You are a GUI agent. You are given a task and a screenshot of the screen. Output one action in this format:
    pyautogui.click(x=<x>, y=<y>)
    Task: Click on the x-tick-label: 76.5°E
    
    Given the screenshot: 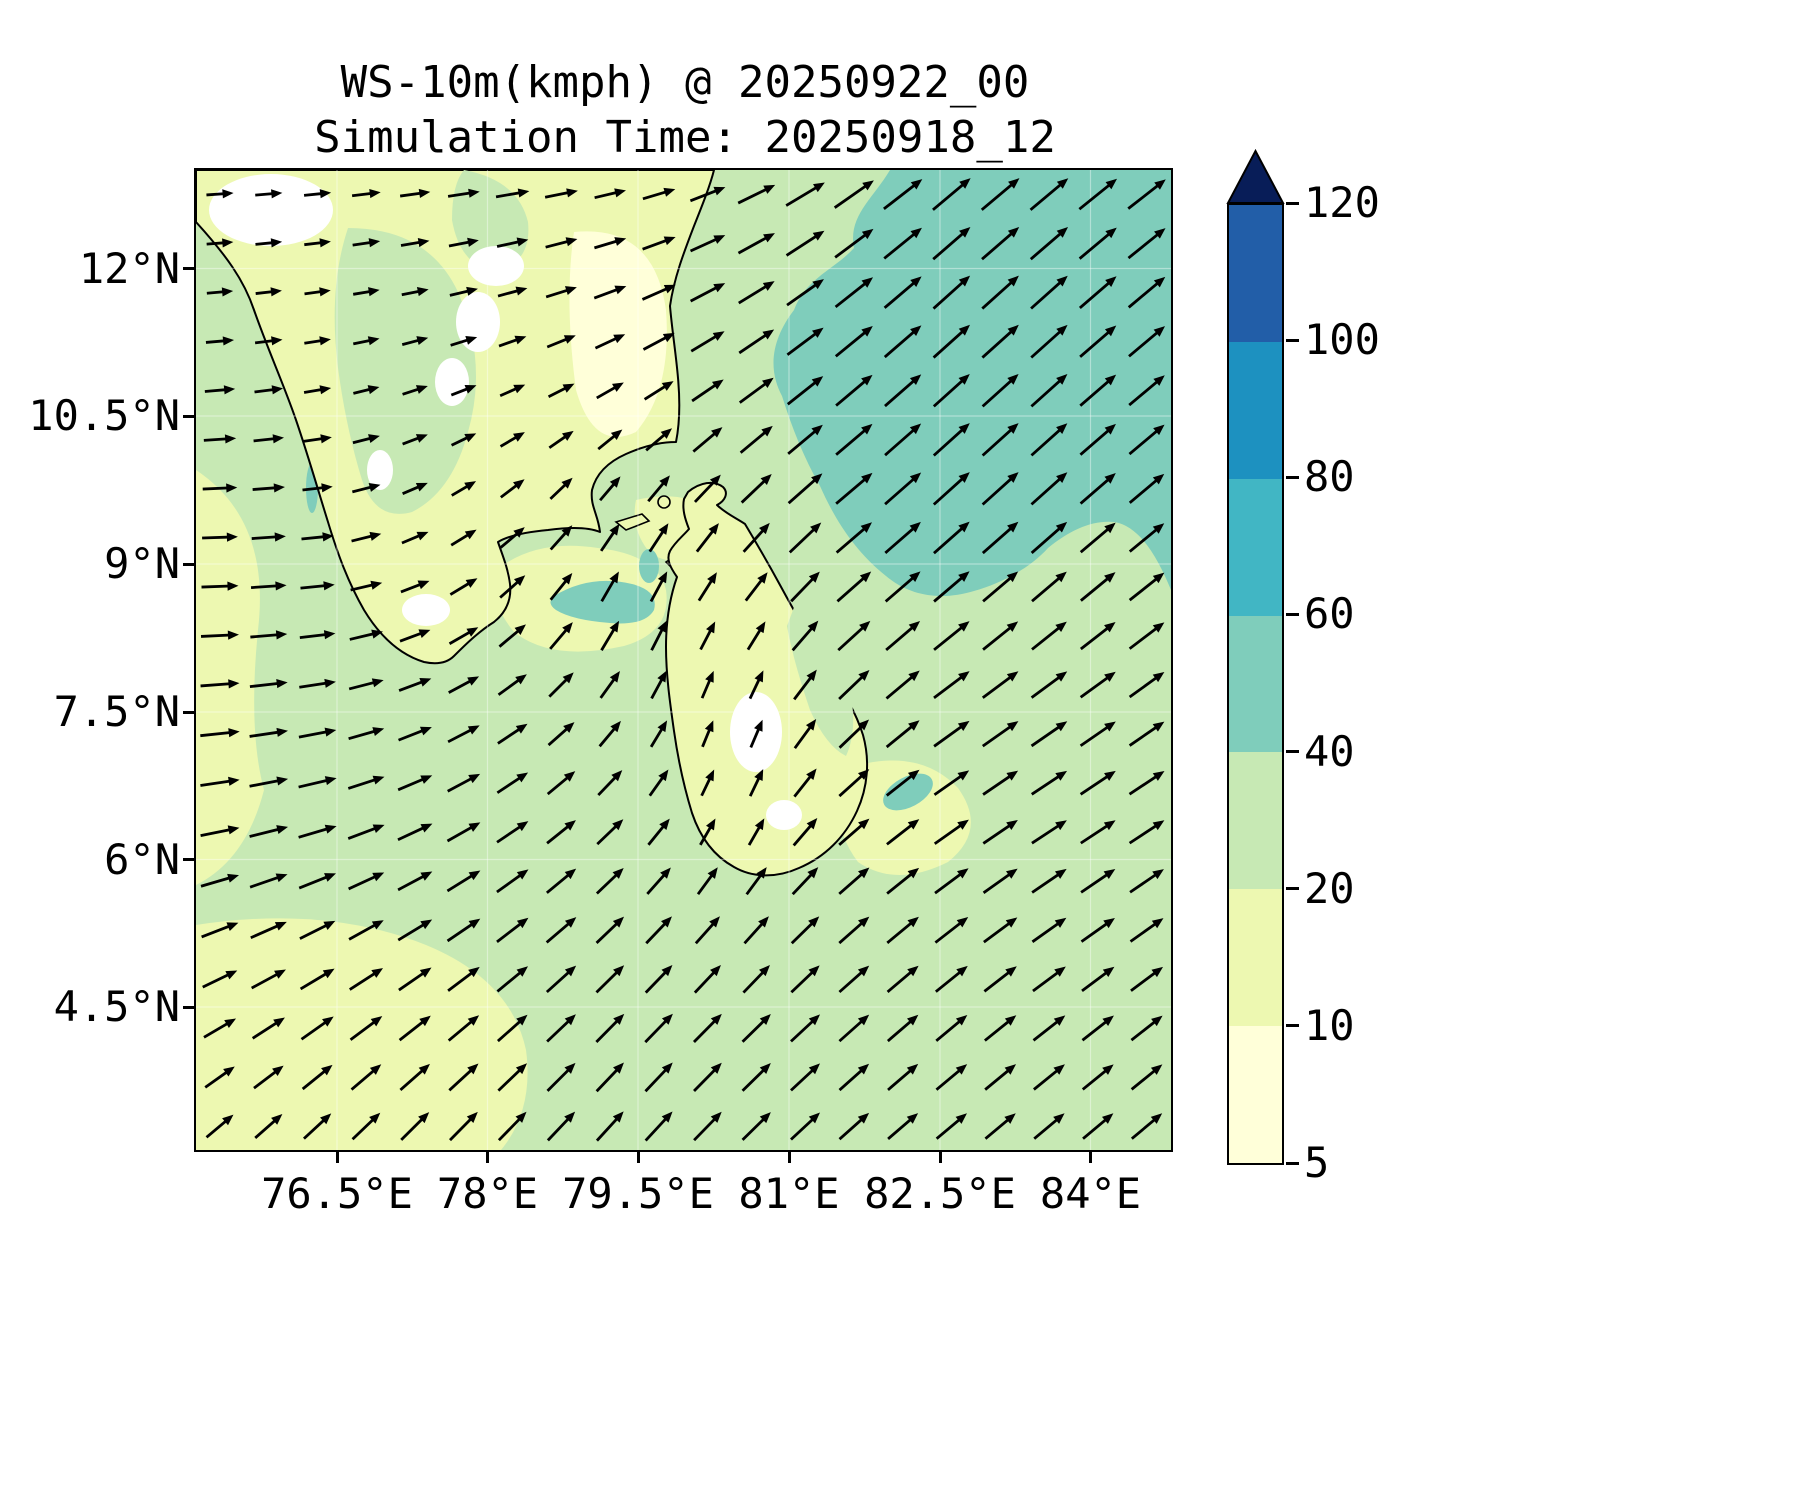 What is the action you would take?
    pyautogui.click(x=337, y=1193)
    